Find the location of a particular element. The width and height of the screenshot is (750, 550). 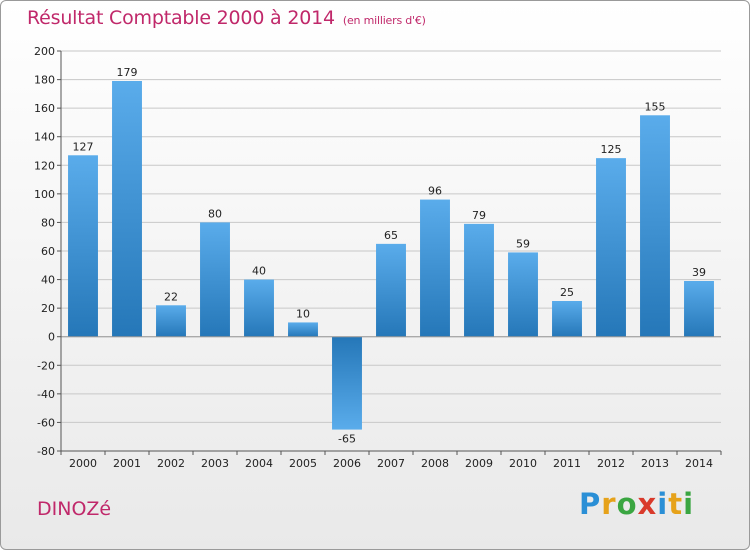

bar-2006 is located at coordinates (347, 383).